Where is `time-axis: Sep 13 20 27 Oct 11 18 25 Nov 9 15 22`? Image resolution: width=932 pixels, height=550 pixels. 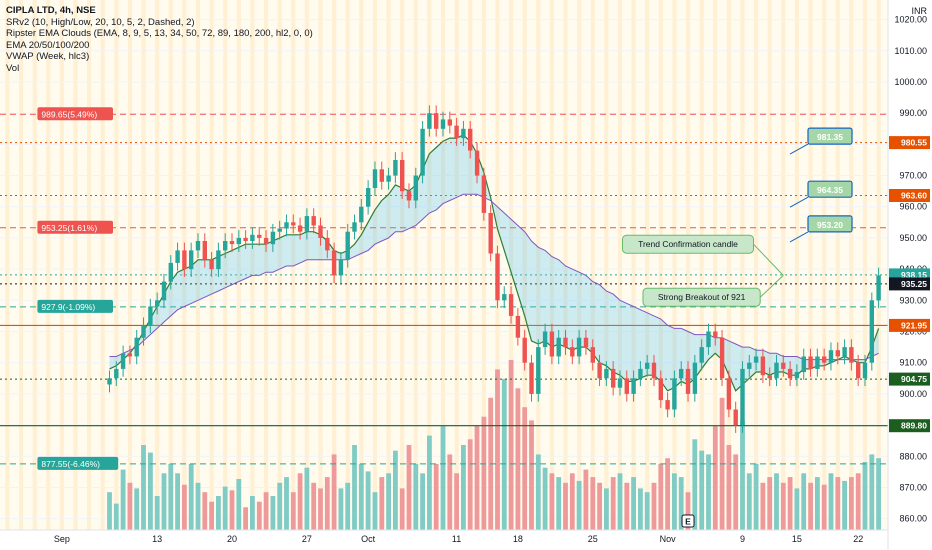 time-axis: Sep 13 20 27 Oct 11 18 25 Nov 9 15 22 is located at coordinates (444, 536).